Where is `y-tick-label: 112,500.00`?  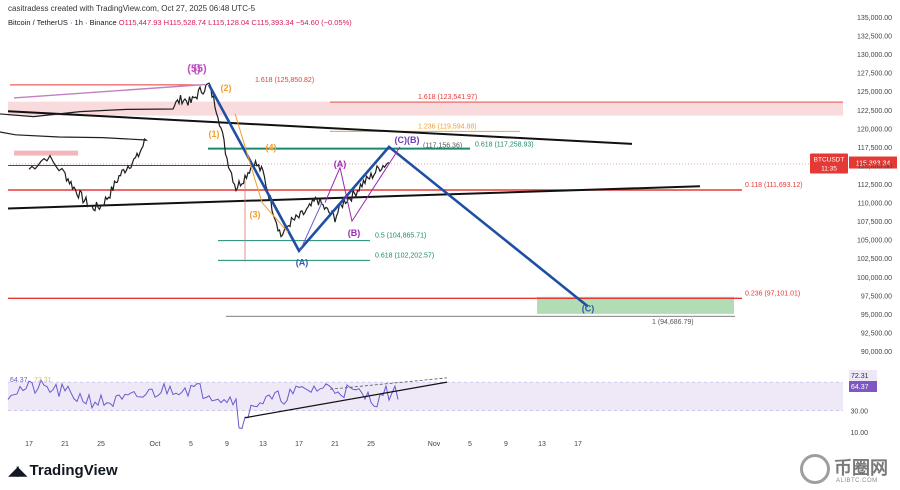
y-tick-label: 112,500.00 is located at coordinates (874, 185).